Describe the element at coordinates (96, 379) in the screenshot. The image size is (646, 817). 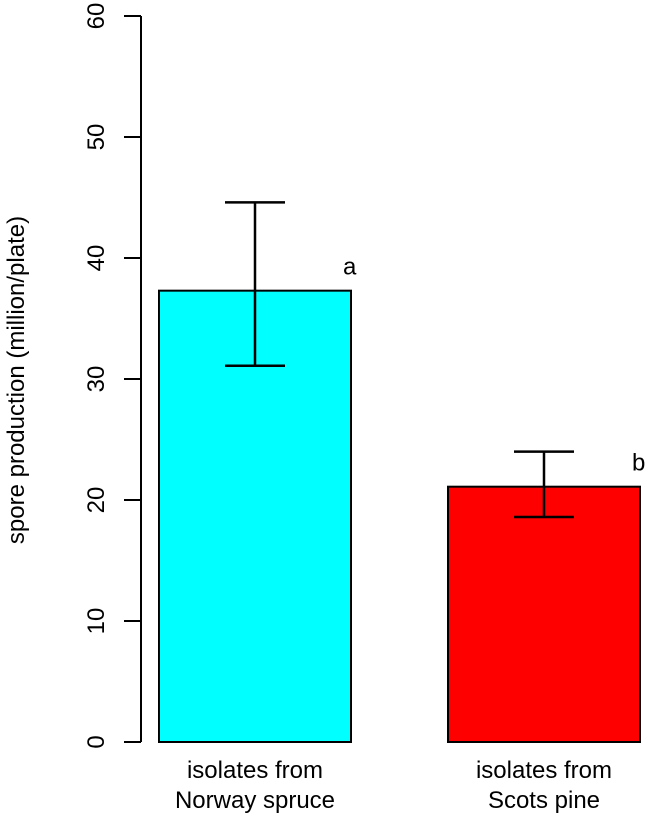
I see `y-tick-label: 30` at that location.